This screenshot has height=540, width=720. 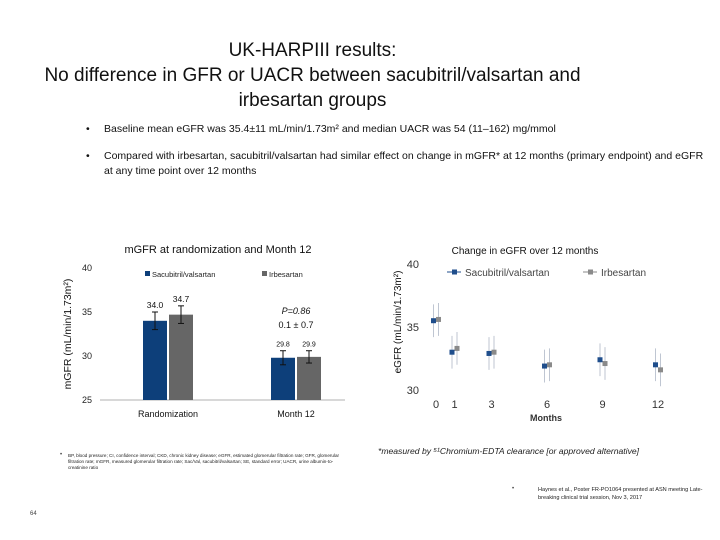 What do you see at coordinates (312, 50) in the screenshot?
I see `title-line-1: UK-HARPIII results:` at bounding box center [312, 50].